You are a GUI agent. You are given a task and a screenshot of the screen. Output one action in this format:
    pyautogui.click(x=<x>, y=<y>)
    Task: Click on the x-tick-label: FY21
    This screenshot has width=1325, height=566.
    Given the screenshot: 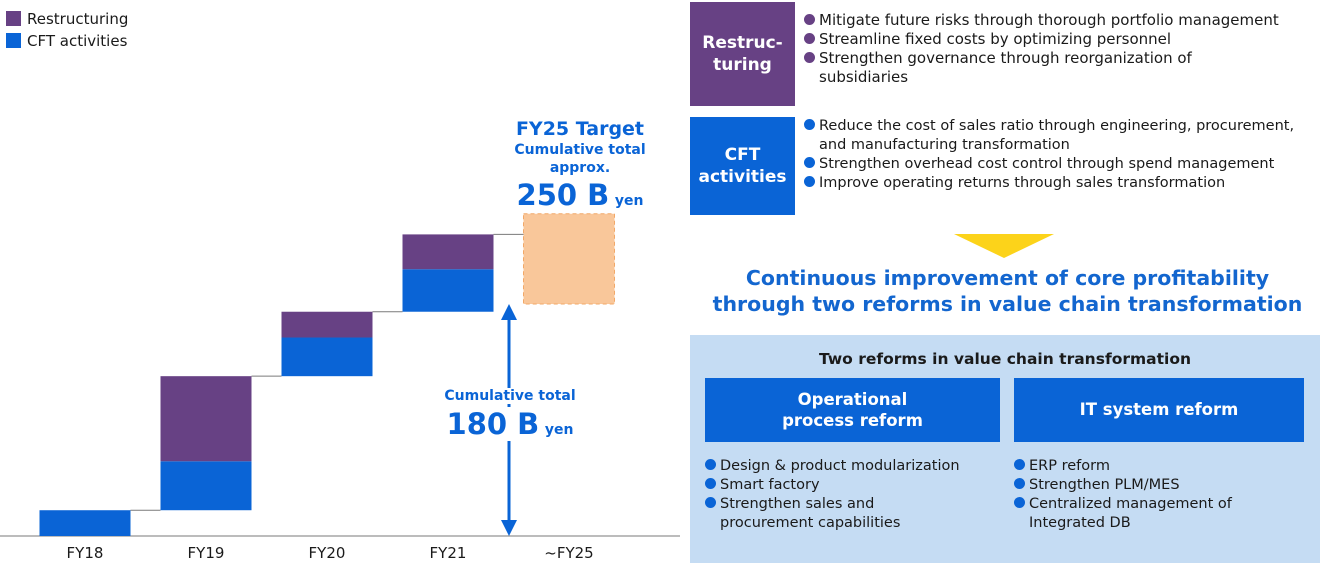 What is the action you would take?
    pyautogui.click(x=448, y=553)
    